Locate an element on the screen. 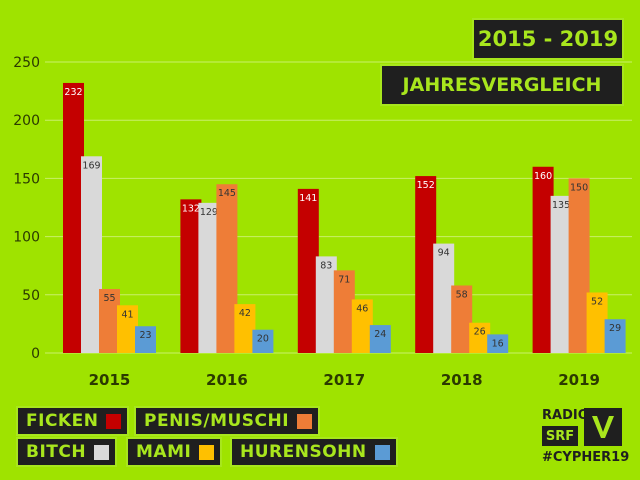 The width and height of the screenshot is (640, 480). logo-srf-text: SRF is located at coordinates (560, 436).